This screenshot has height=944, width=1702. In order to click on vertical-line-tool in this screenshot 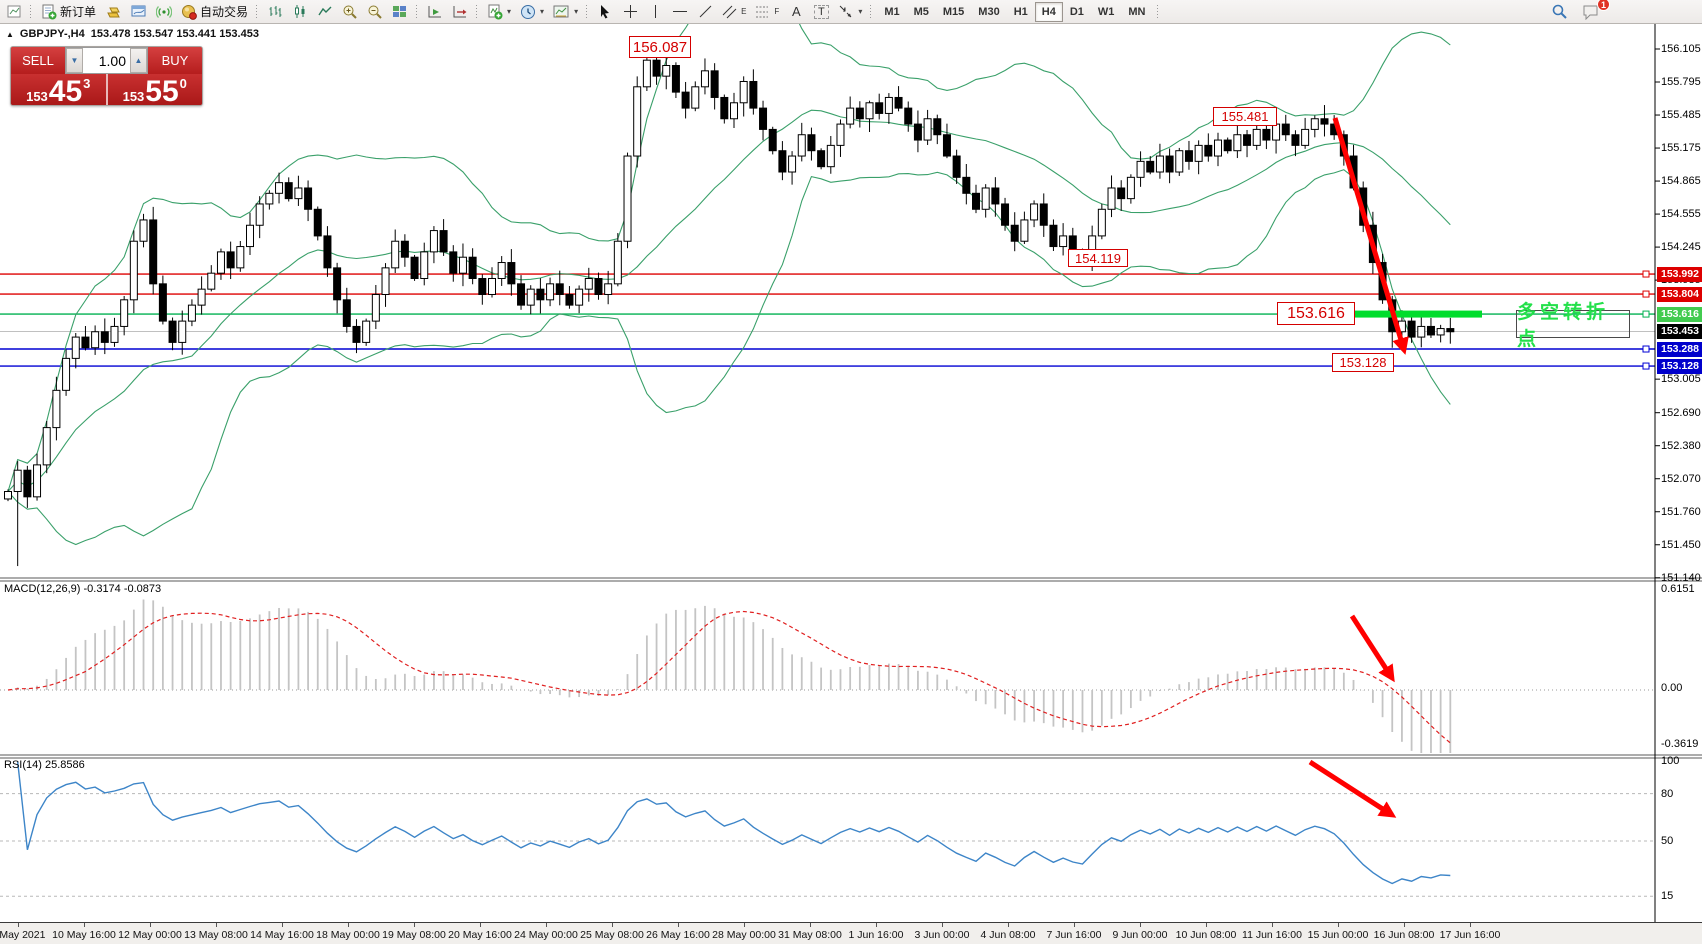, I will do `click(655, 11)`.